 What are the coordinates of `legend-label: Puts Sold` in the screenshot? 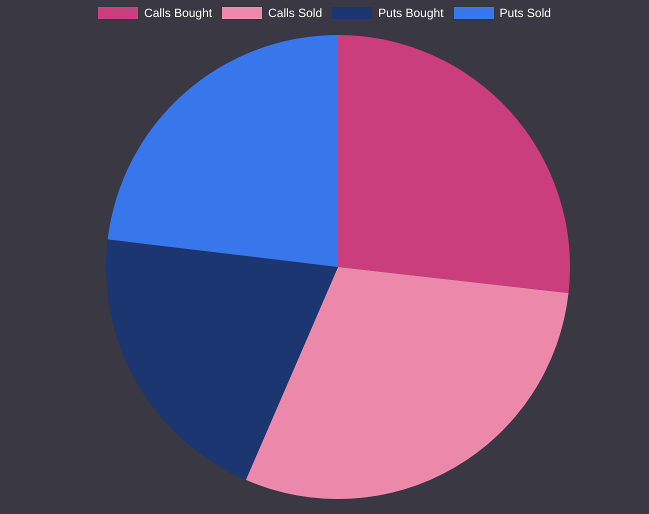 It's located at (525, 13).